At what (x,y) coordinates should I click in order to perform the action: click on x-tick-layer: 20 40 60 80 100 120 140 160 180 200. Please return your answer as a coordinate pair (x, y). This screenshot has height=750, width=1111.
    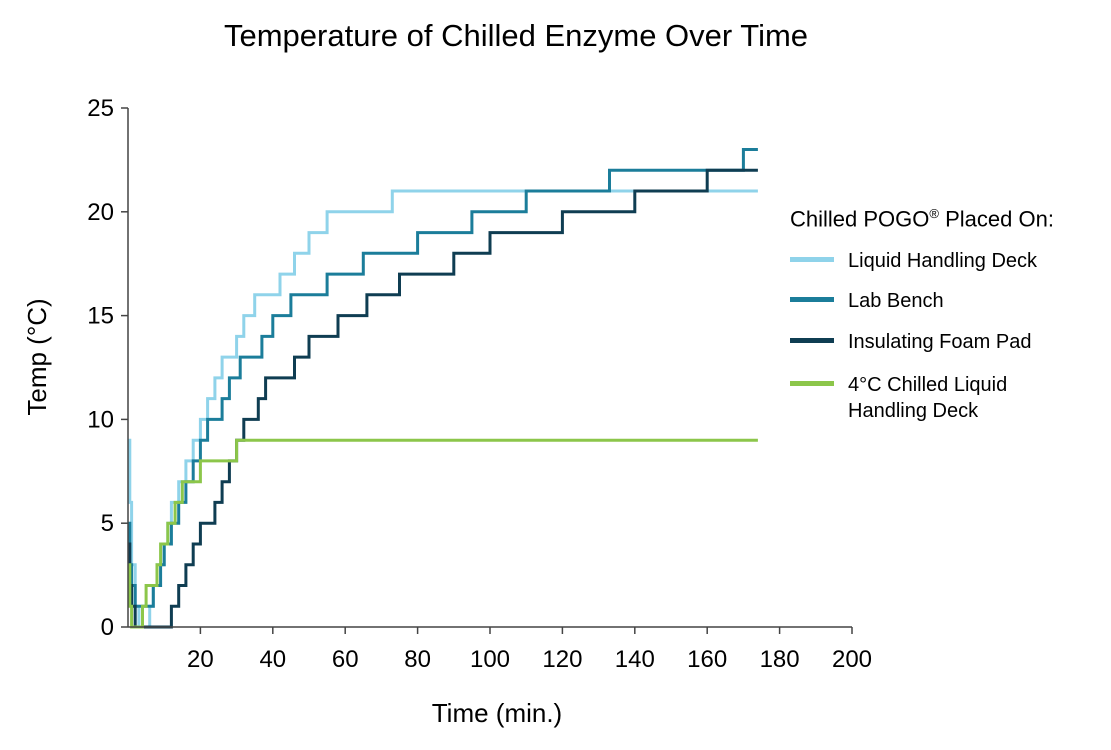
    Looking at the image, I should click on (529, 650).